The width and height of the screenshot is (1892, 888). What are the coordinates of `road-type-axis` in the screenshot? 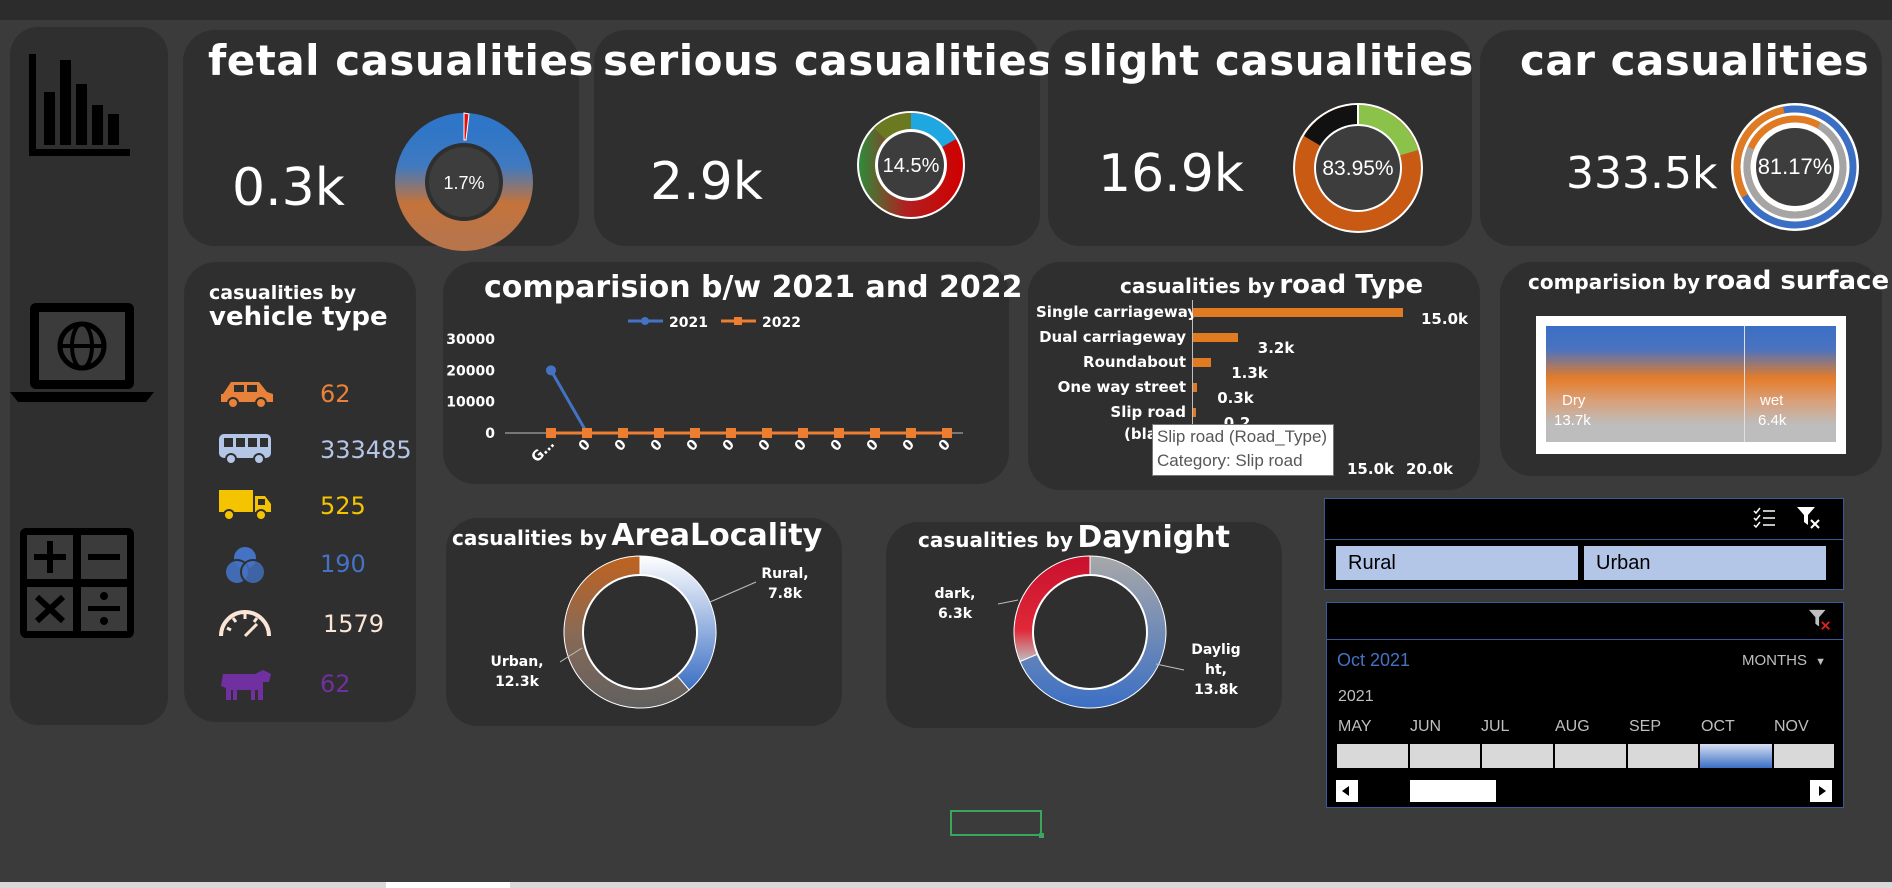 It's located at (1192, 375).